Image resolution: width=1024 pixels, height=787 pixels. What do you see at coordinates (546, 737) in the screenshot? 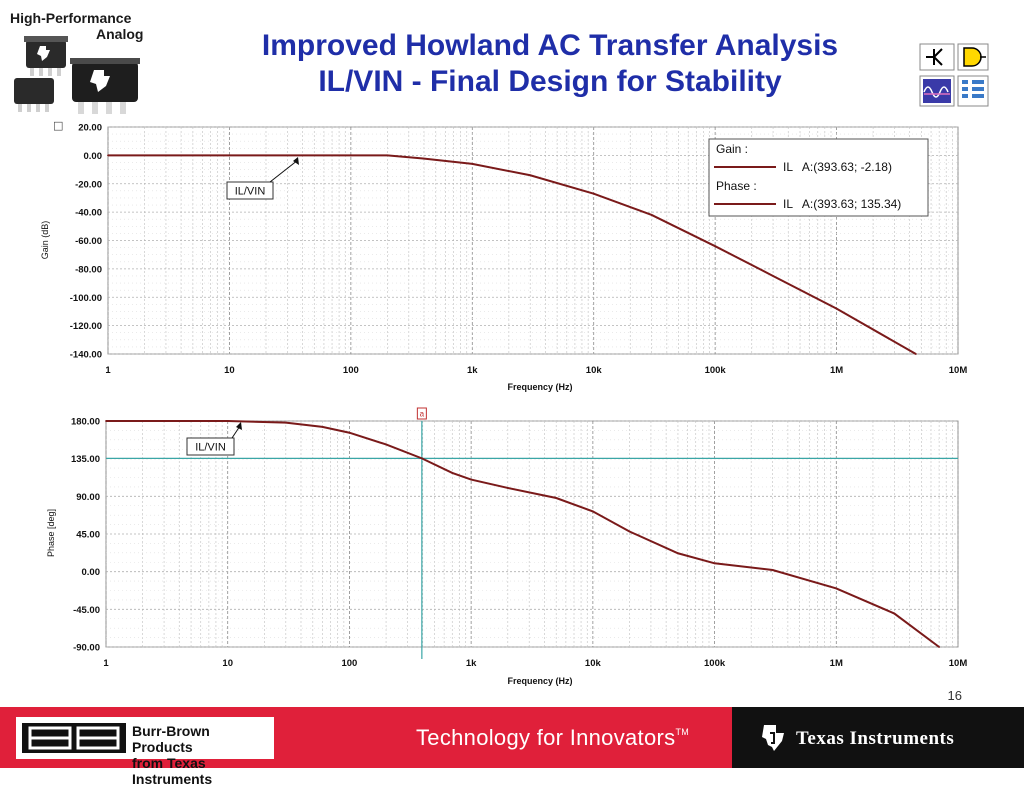
I see `tagline-text: Technology for Innovators` at bounding box center [546, 737].